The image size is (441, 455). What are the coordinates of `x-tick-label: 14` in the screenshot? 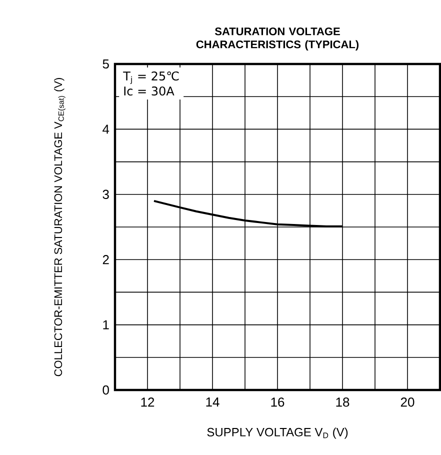 It's located at (213, 402).